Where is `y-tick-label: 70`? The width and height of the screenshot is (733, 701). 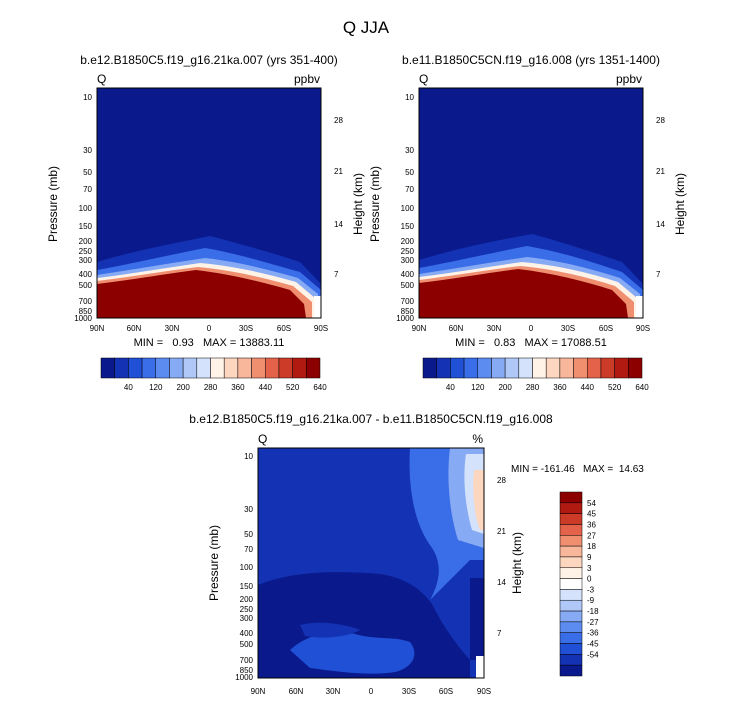 y-tick-label: 70 is located at coordinates (409, 189).